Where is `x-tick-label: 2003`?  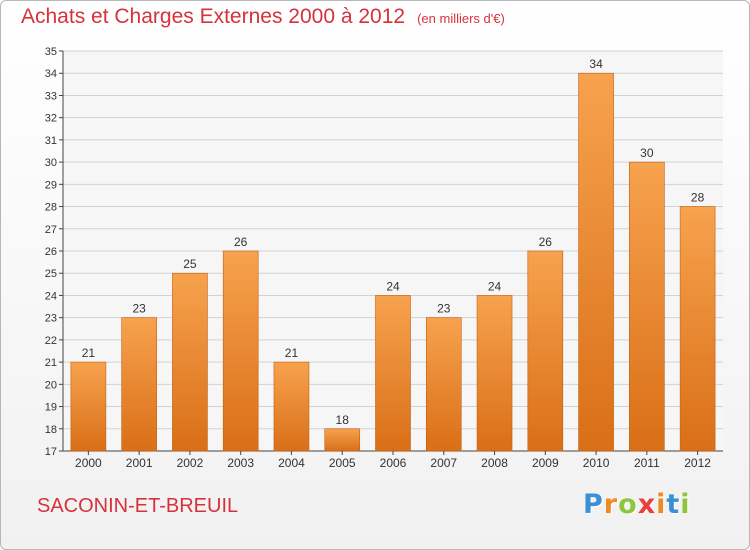
x-tick-label: 2003 is located at coordinates (240, 463).